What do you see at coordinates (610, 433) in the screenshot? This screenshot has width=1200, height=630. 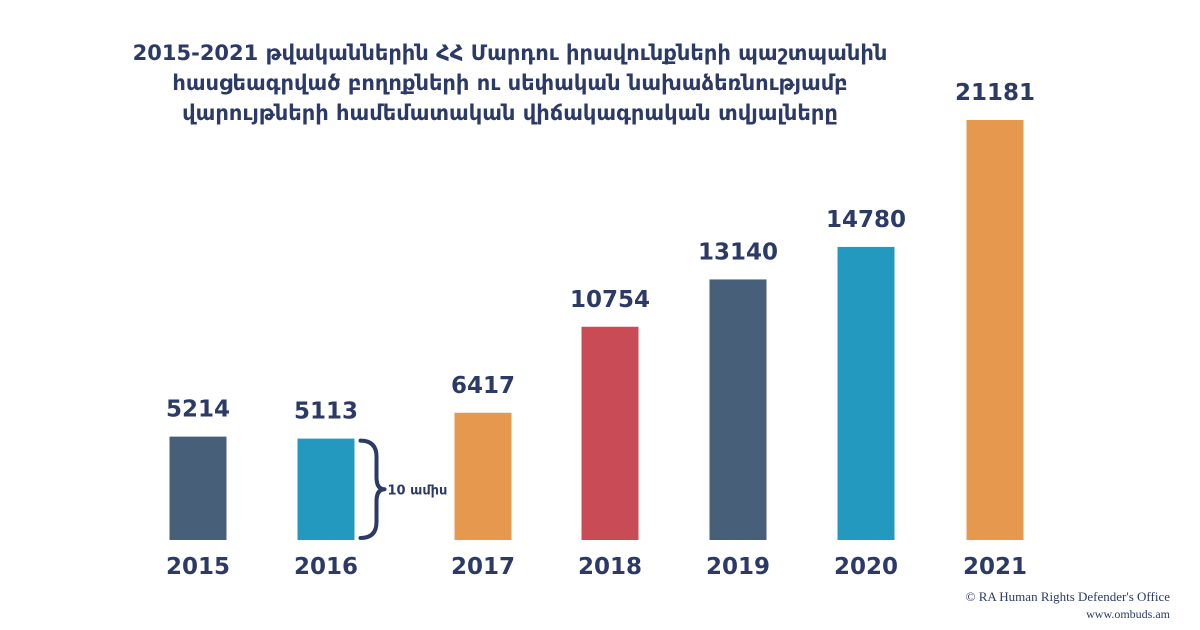 I see `bar-2018` at bounding box center [610, 433].